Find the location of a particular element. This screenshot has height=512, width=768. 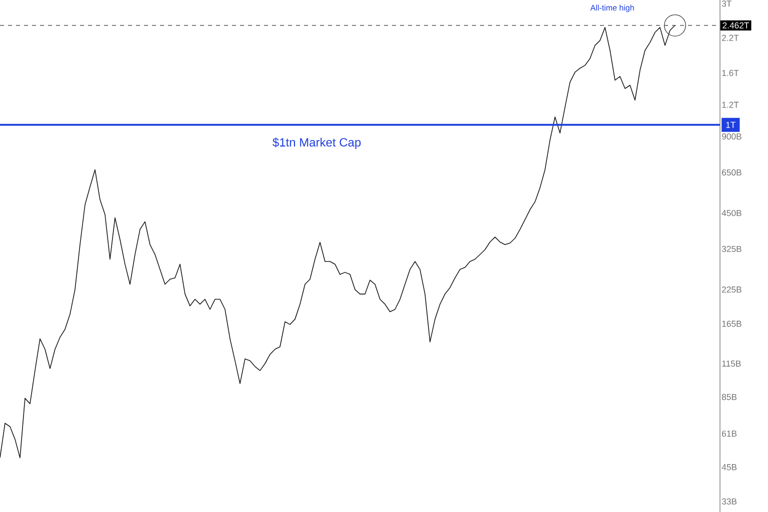

y-tick-label: 3T is located at coordinates (727, 3).